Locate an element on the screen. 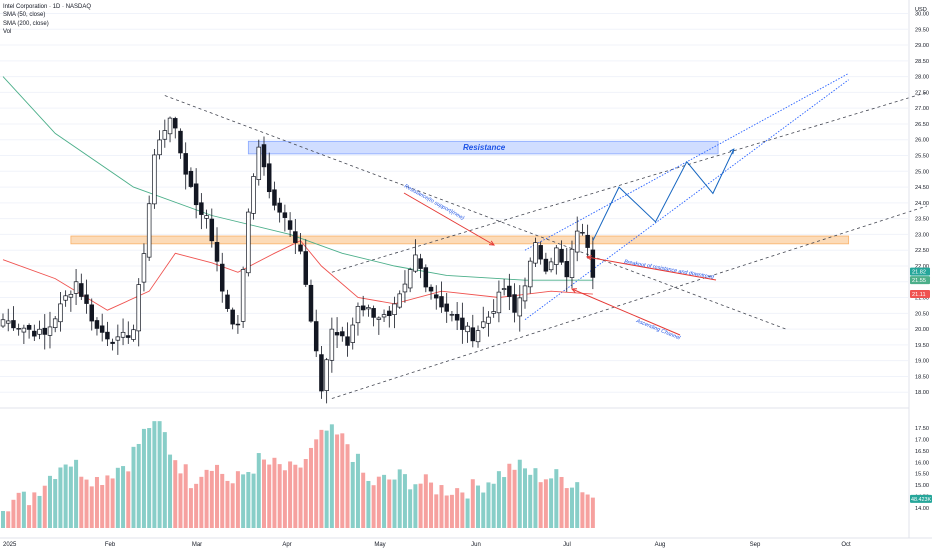  price-tick-label: 19.50 is located at coordinates (922, 346).